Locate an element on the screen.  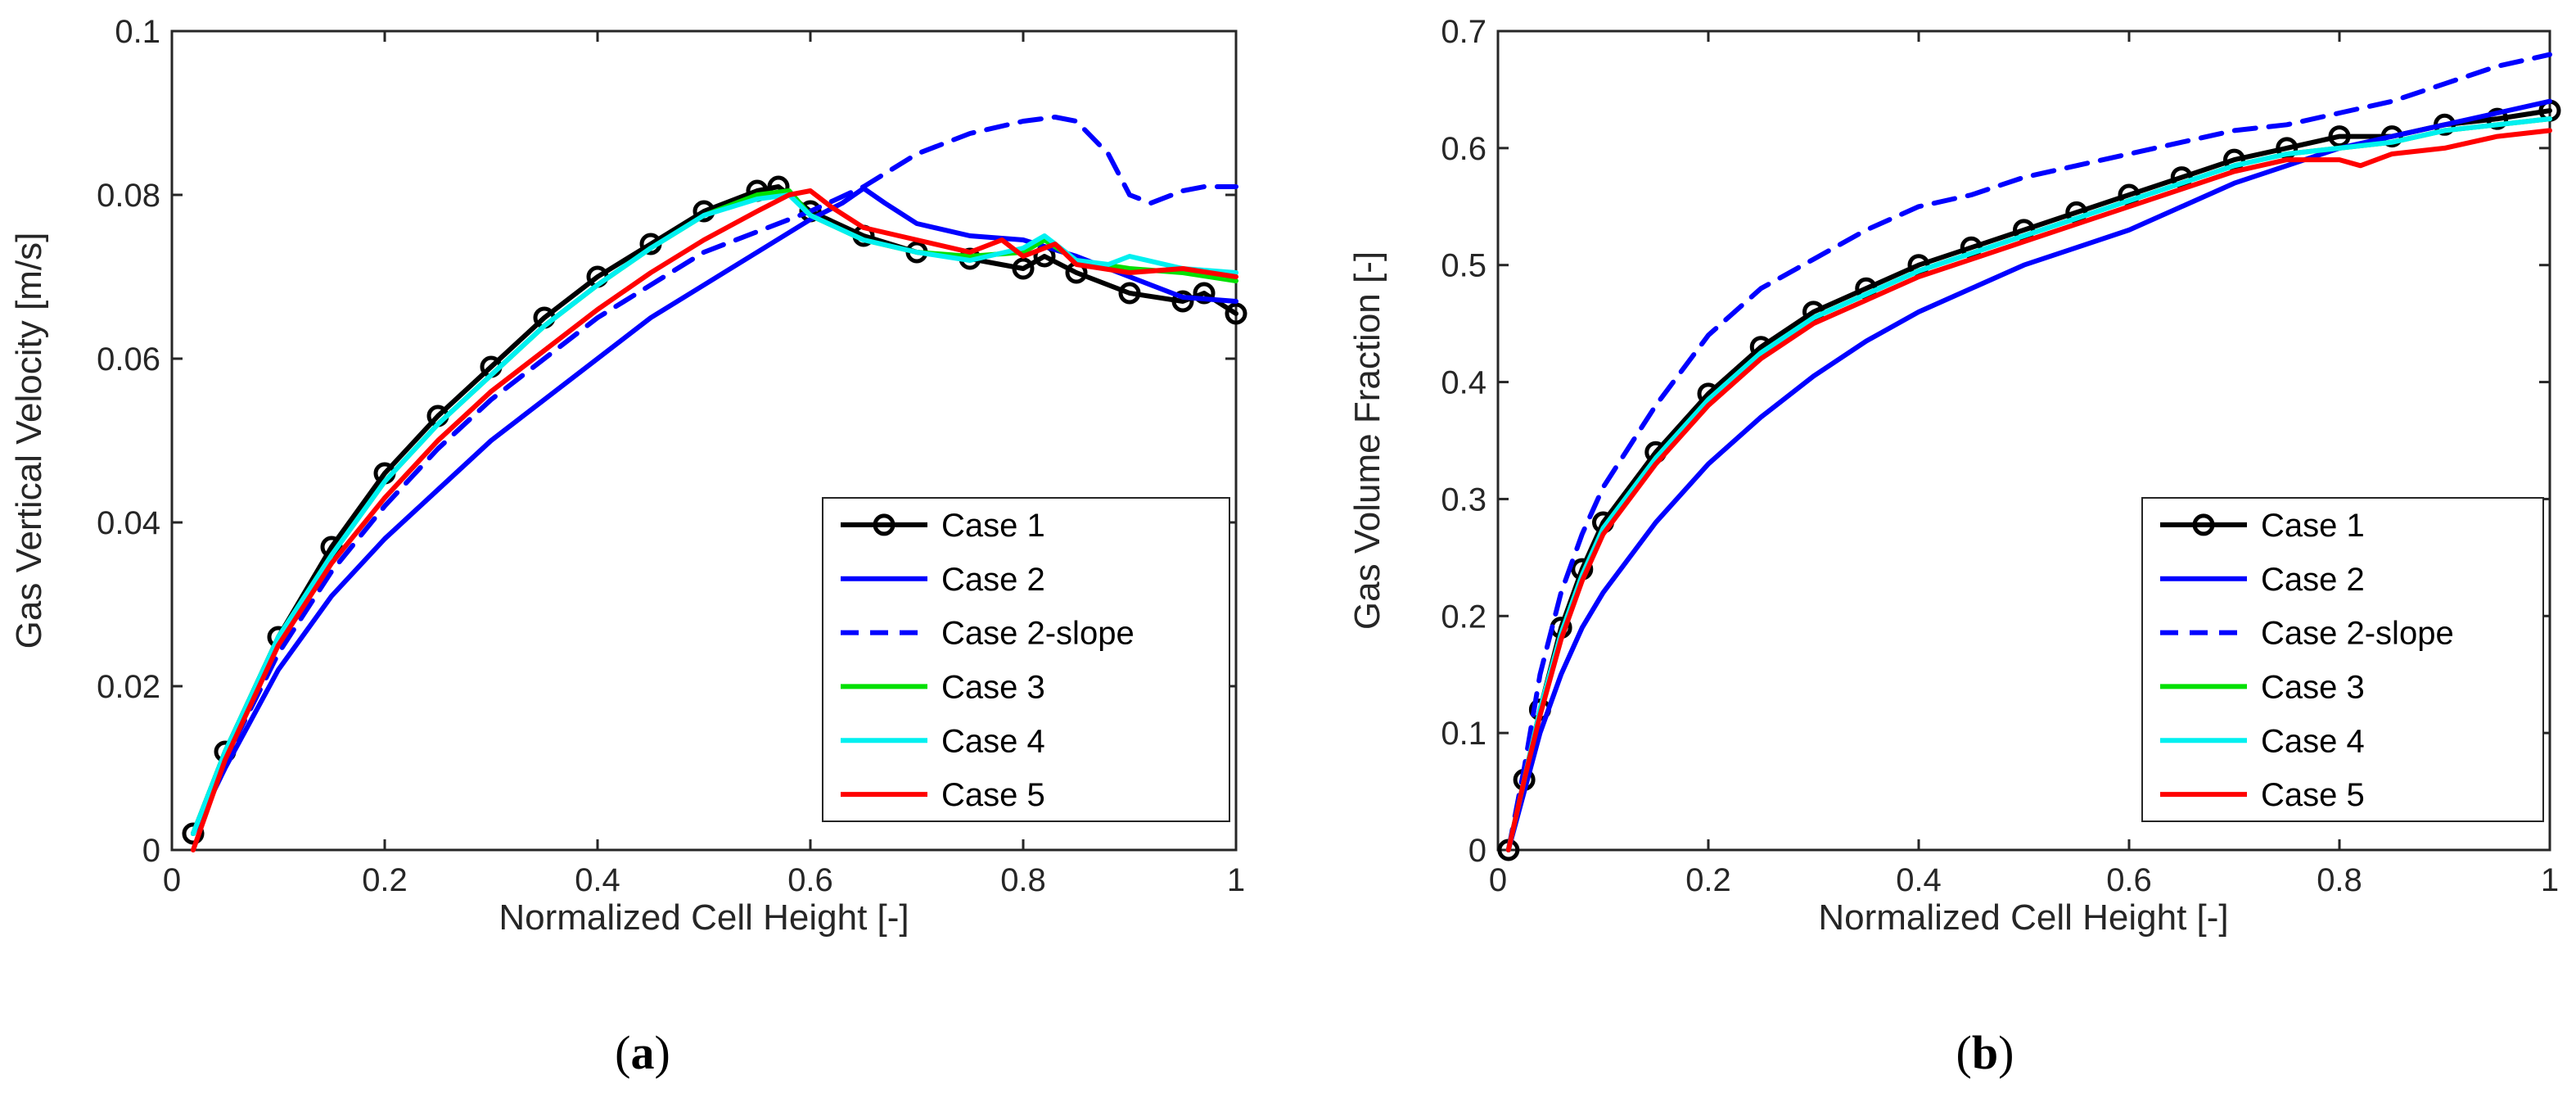
y-tick-label: 0.6 is located at coordinates (1464, 149).